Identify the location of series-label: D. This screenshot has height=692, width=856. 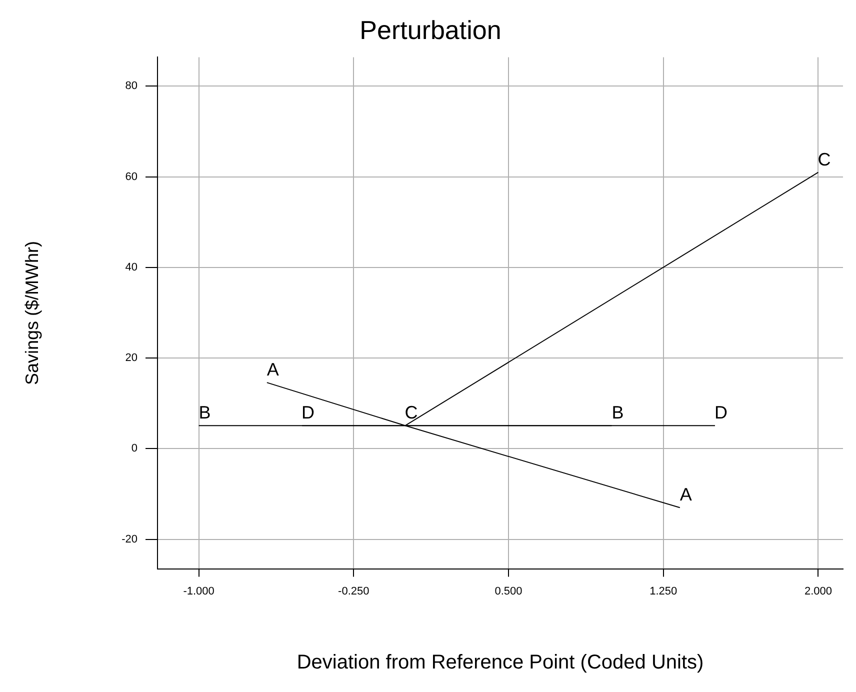
(308, 412).